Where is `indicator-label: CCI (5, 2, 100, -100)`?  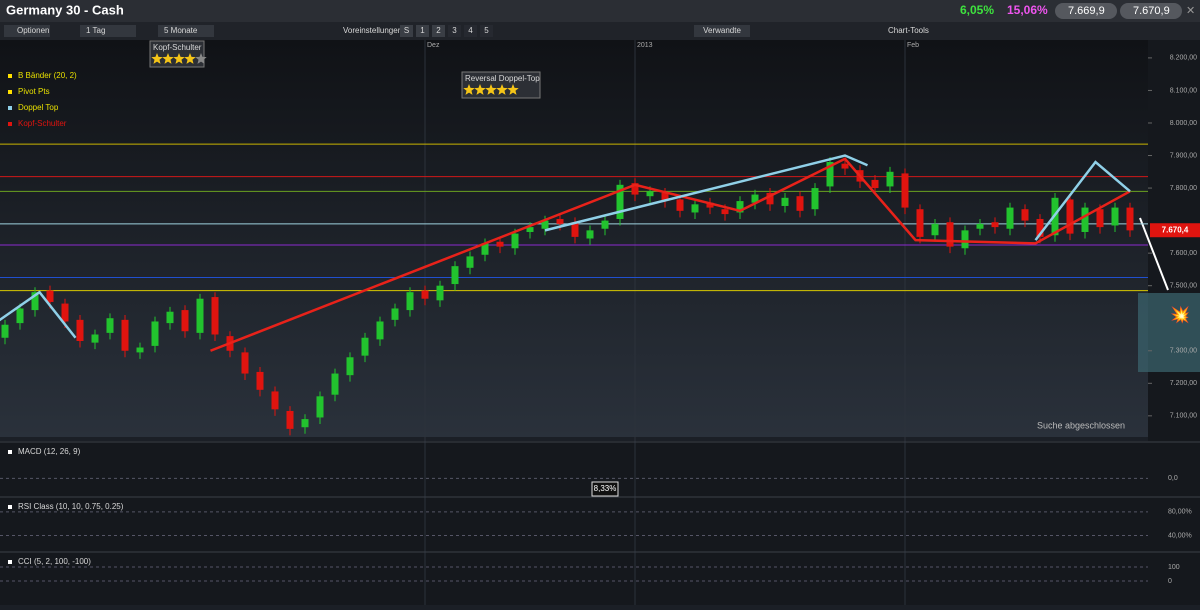
indicator-label: CCI (5, 2, 100, -100) is located at coordinates (54, 561).